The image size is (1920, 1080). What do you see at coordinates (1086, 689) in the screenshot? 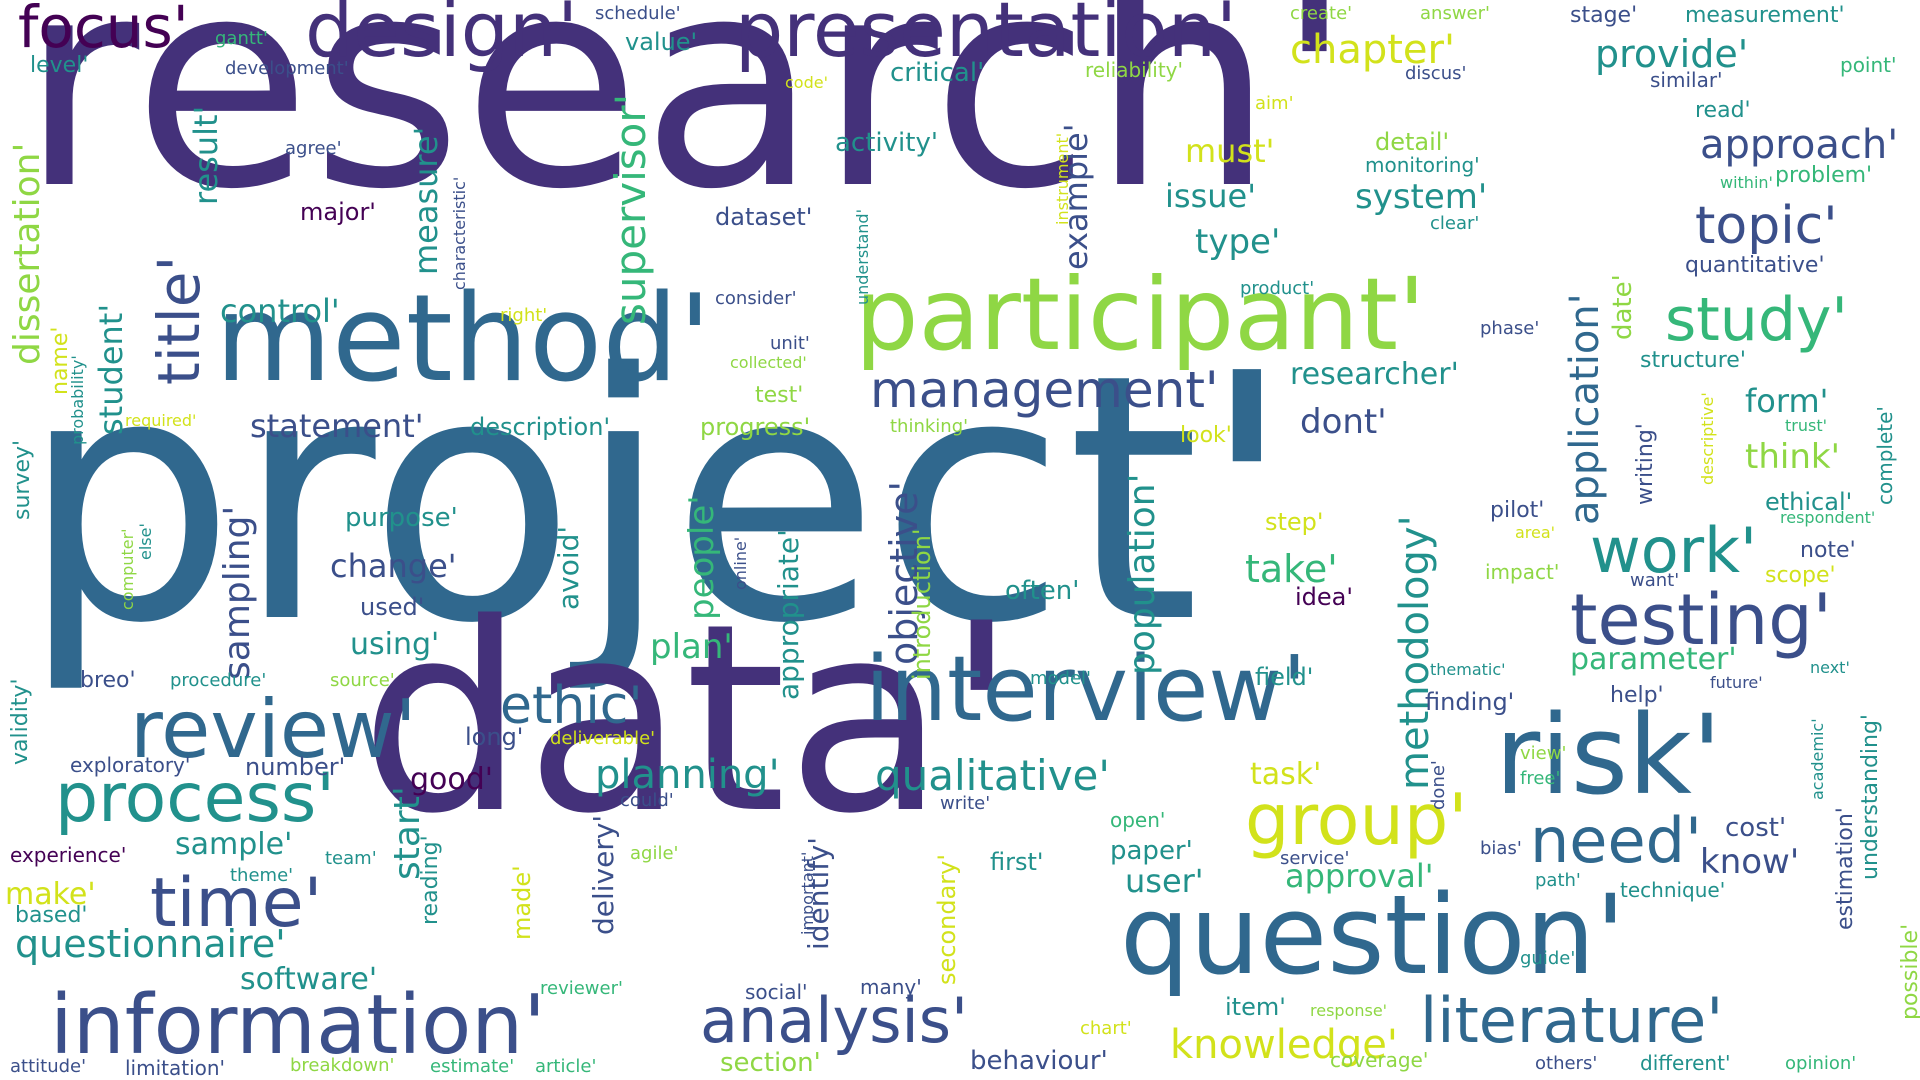
I see `word-interview: interview'` at bounding box center [1086, 689].